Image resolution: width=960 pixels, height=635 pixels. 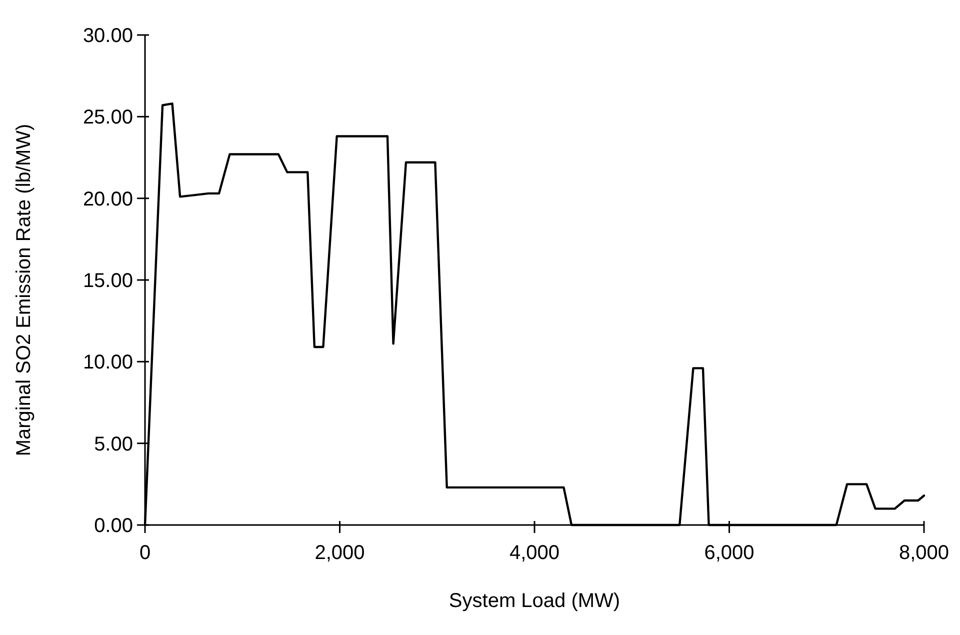 I want to click on x-tick-label: 8,000, so click(x=924, y=553).